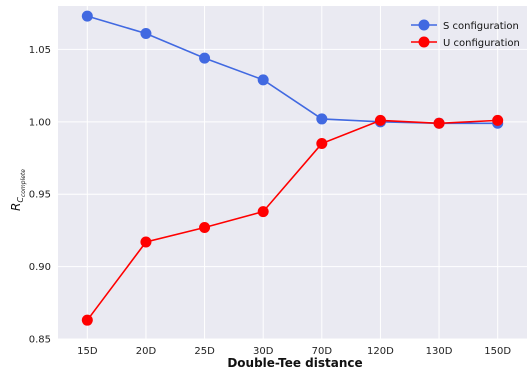  What do you see at coordinates (18, 190) in the screenshot?
I see `y-axis-label: RCcomplete` at bounding box center [18, 190].